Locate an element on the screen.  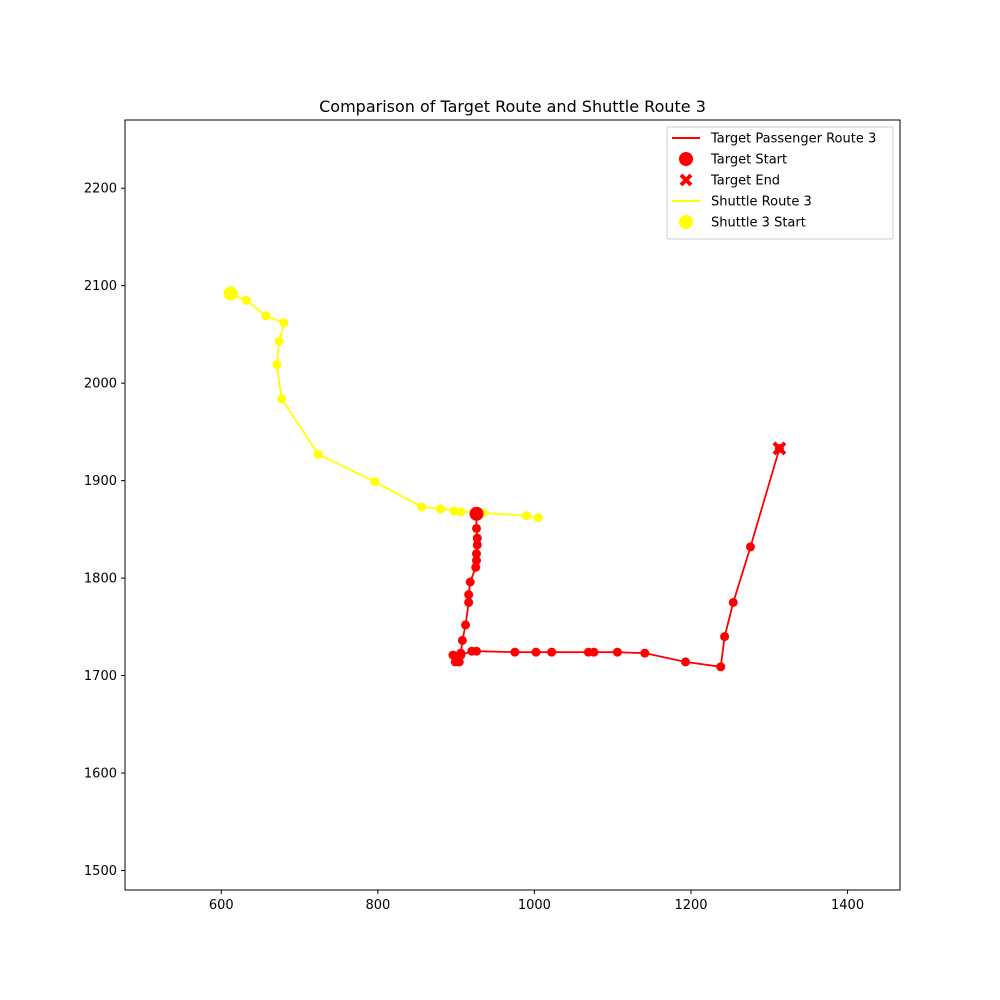
y-tick-label: 2000 is located at coordinates (100, 384).